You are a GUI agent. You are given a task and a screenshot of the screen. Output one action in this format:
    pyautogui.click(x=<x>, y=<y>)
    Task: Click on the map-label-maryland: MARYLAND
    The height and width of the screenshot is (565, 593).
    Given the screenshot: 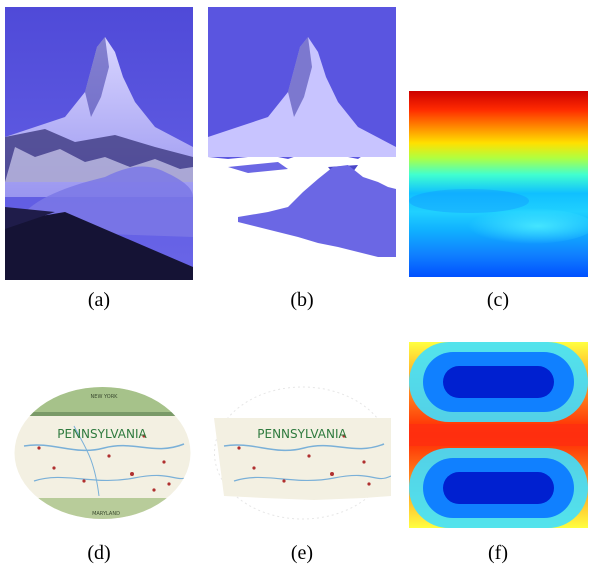 What is the action you would take?
    pyautogui.click(x=106, y=514)
    